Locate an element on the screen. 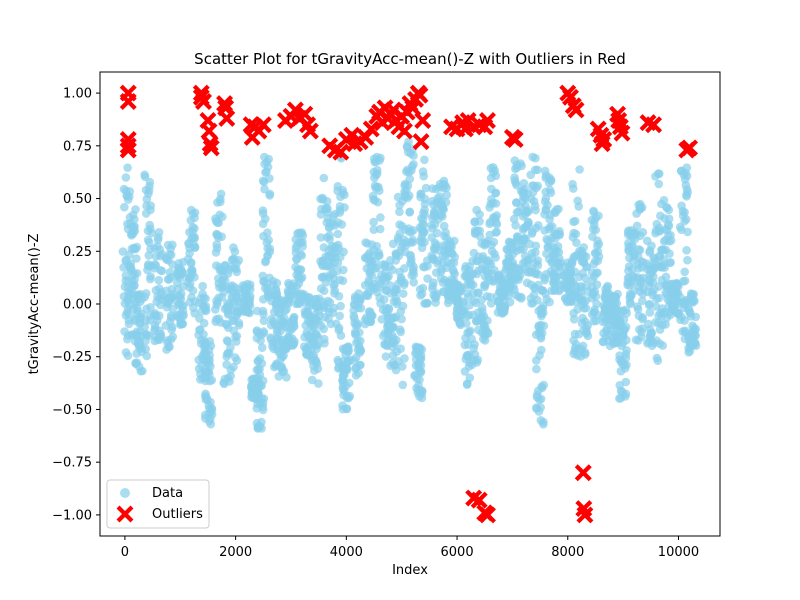 This screenshot has width=800, height=600. y-tick-label: 0.75 is located at coordinates (77, 146).